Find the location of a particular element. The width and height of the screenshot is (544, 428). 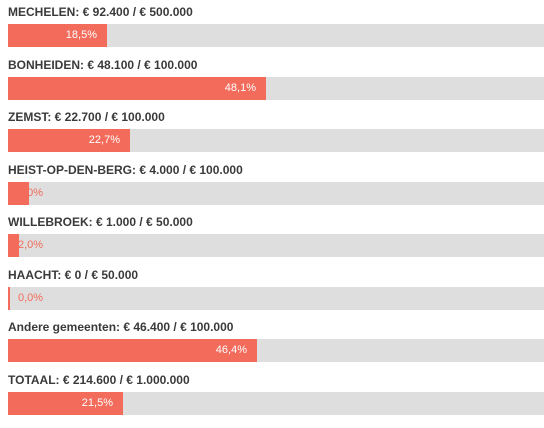

bar-percent-label: 2,0% is located at coordinates (31, 245).